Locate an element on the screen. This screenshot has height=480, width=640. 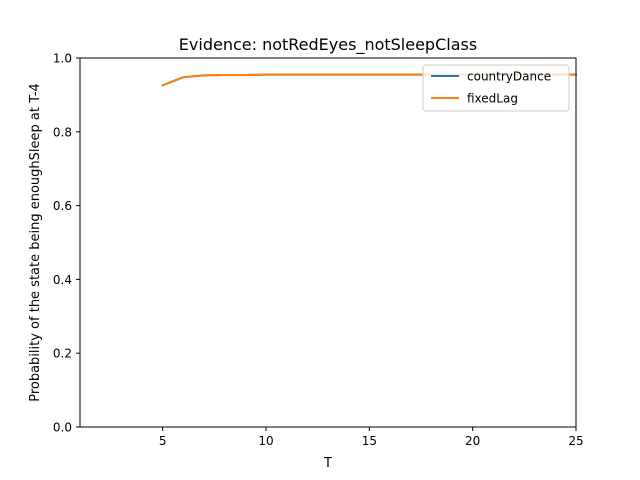
legend-label-fixedLag: fixedLag is located at coordinates (492, 99).